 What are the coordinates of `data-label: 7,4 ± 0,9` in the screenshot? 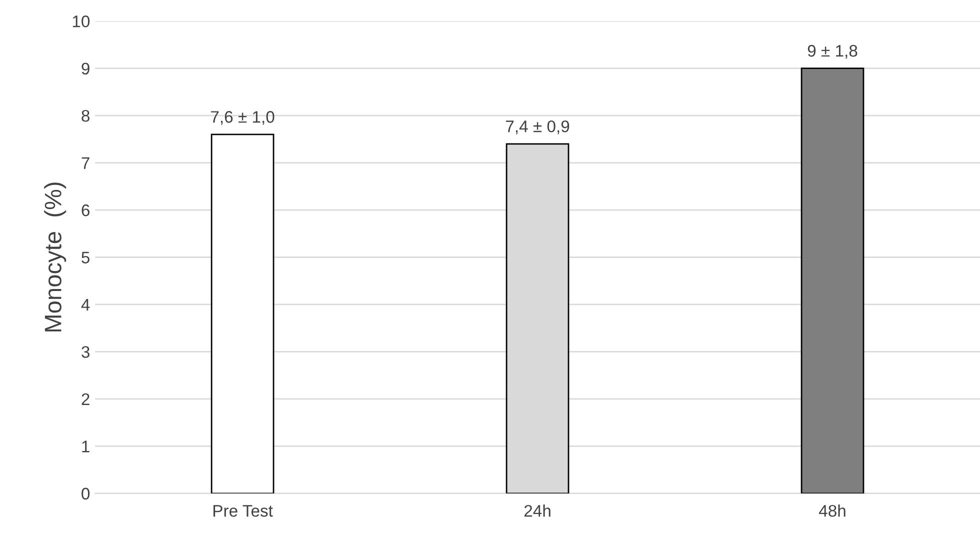 It's located at (538, 127).